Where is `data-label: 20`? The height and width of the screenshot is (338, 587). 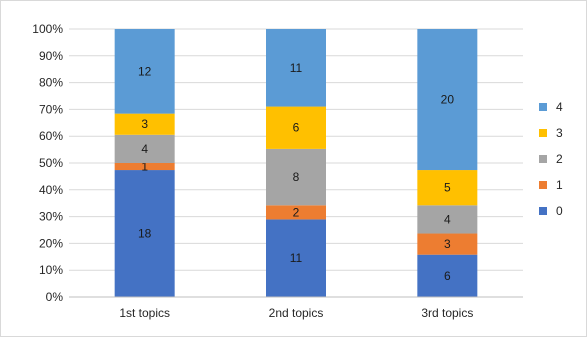 data-label: 20 is located at coordinates (448, 100).